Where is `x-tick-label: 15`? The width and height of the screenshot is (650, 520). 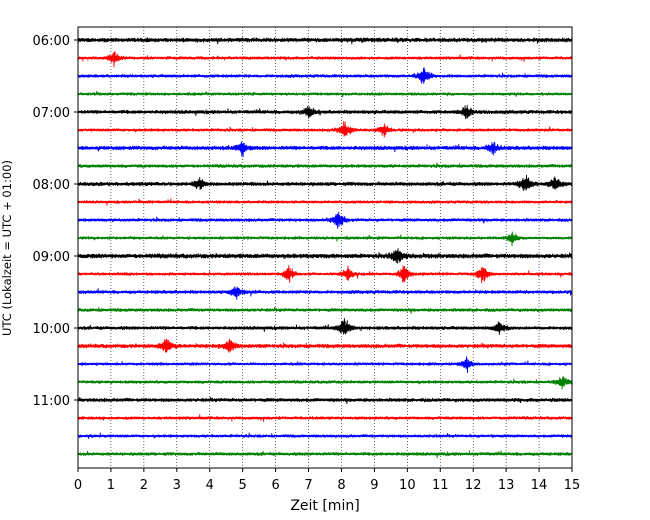 x-tick-label: 15 is located at coordinates (572, 485).